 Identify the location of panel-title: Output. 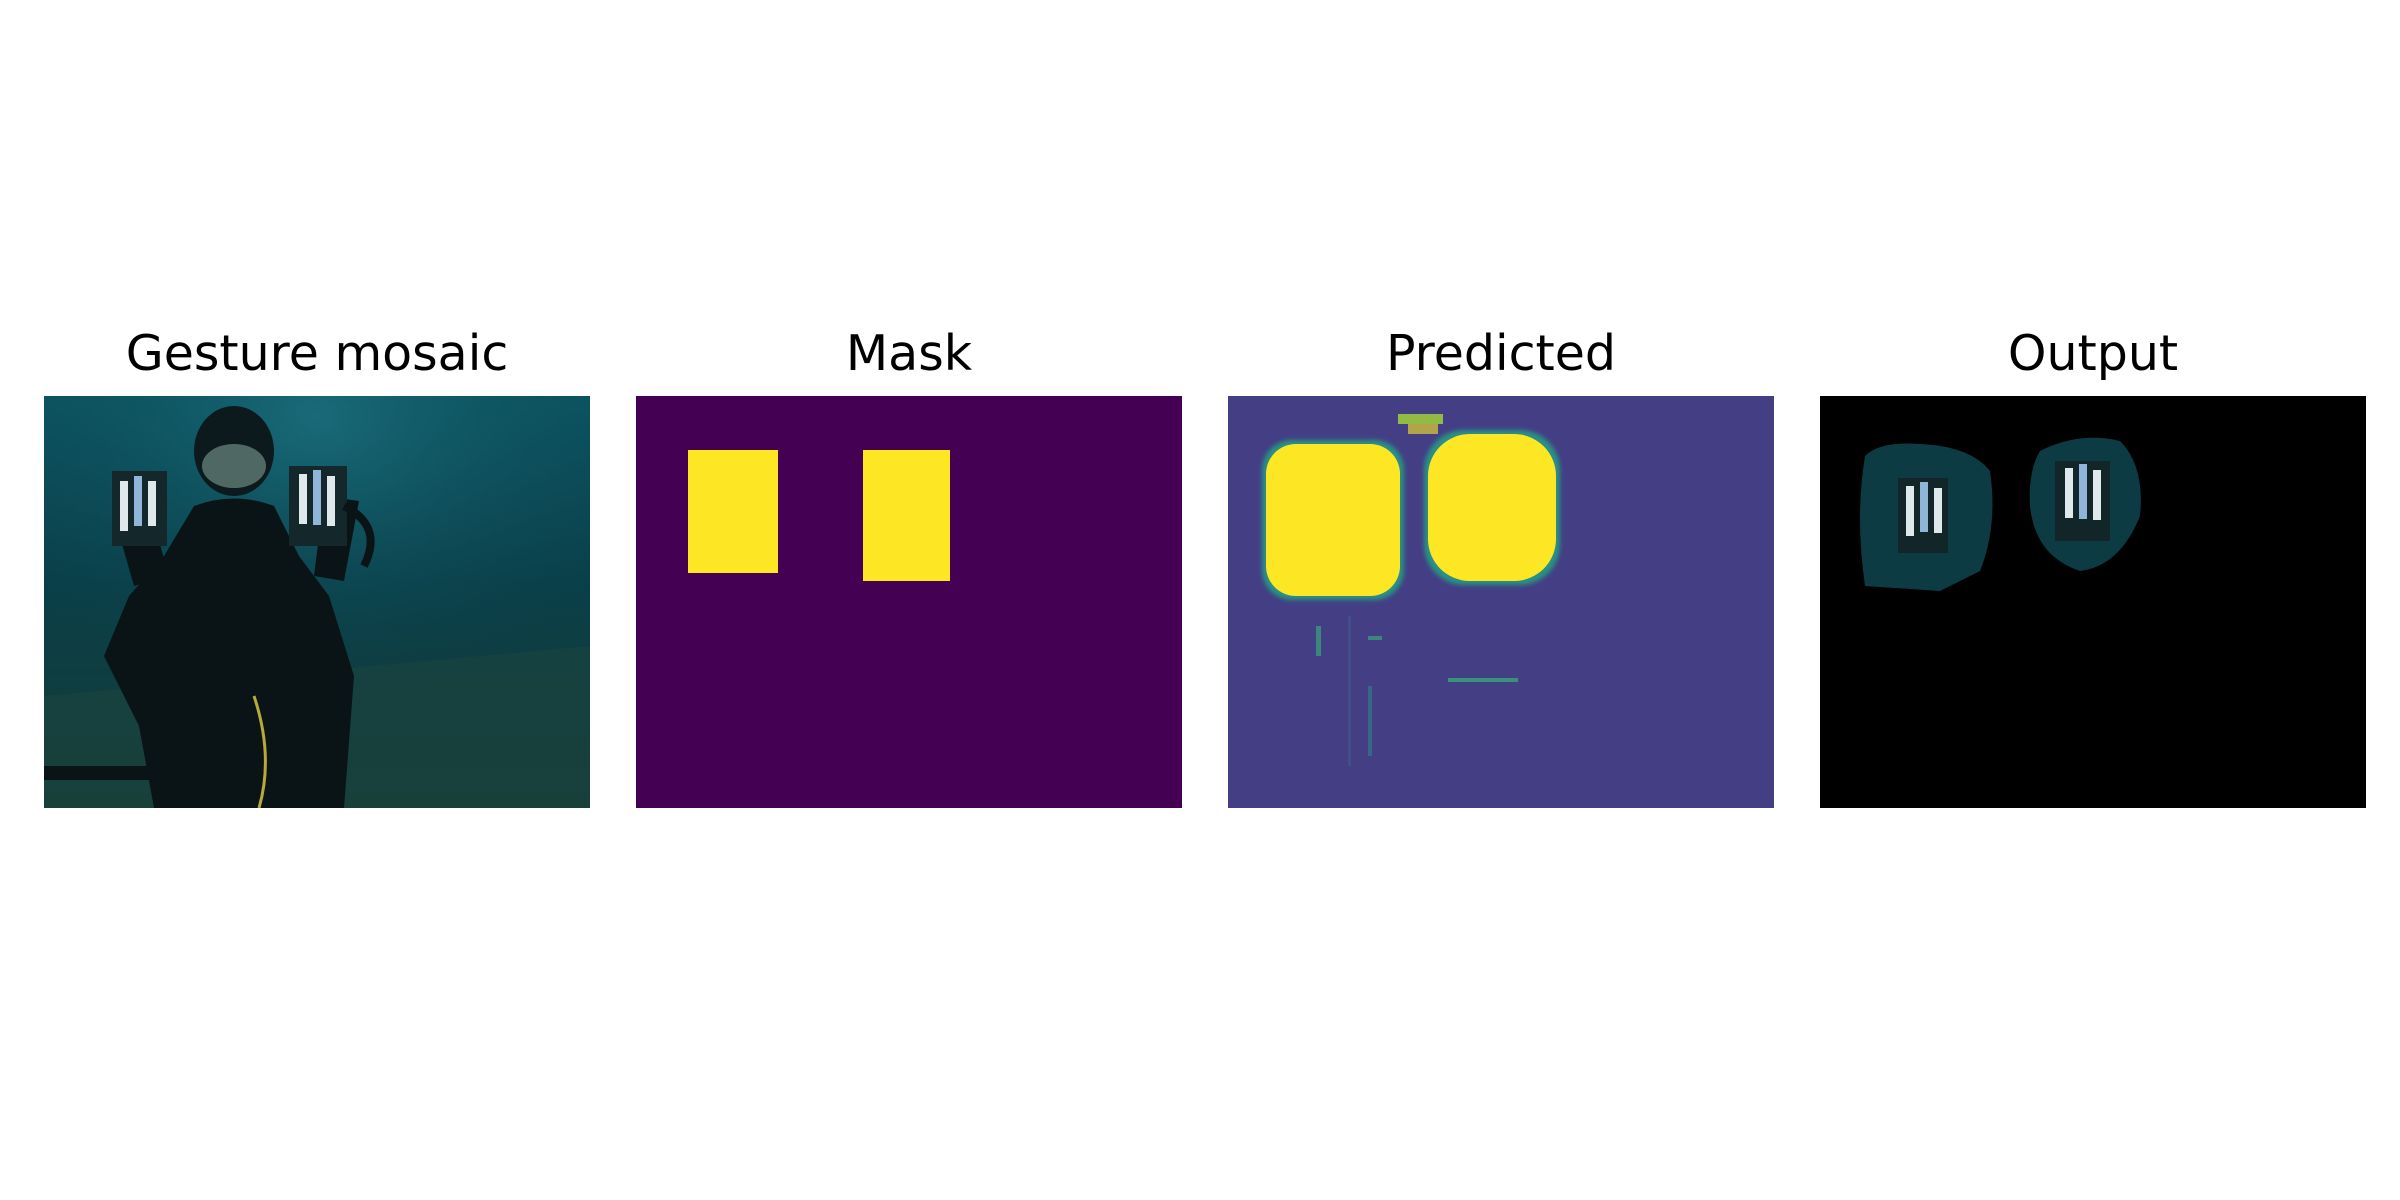
(2093, 353).